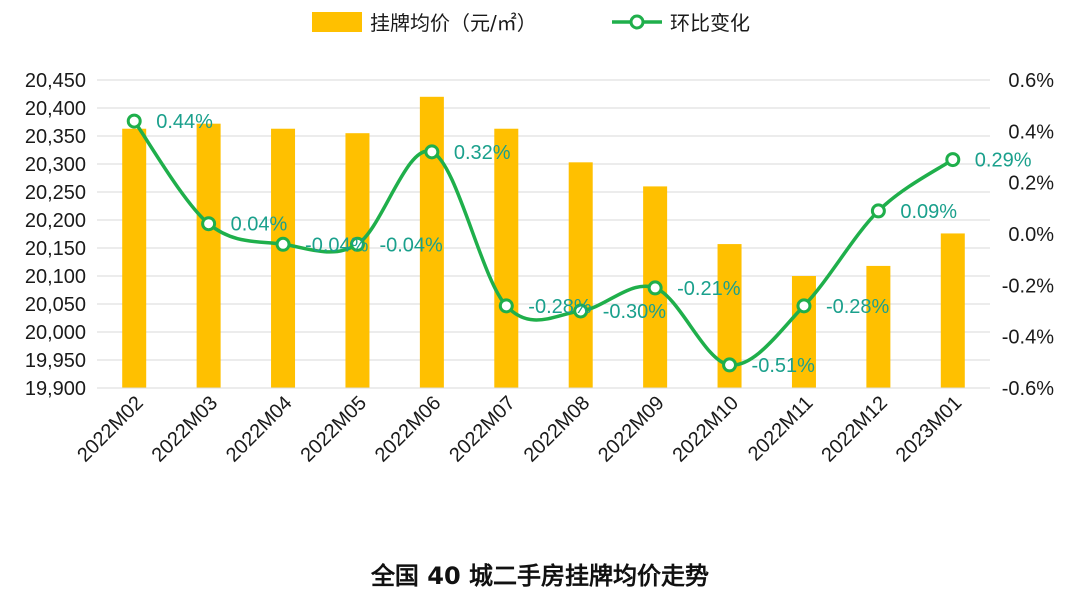 The width and height of the screenshot is (1080, 603). Describe the element at coordinates (55, 193) in the screenshot. I see `left-tick-label: 20,250` at that location.